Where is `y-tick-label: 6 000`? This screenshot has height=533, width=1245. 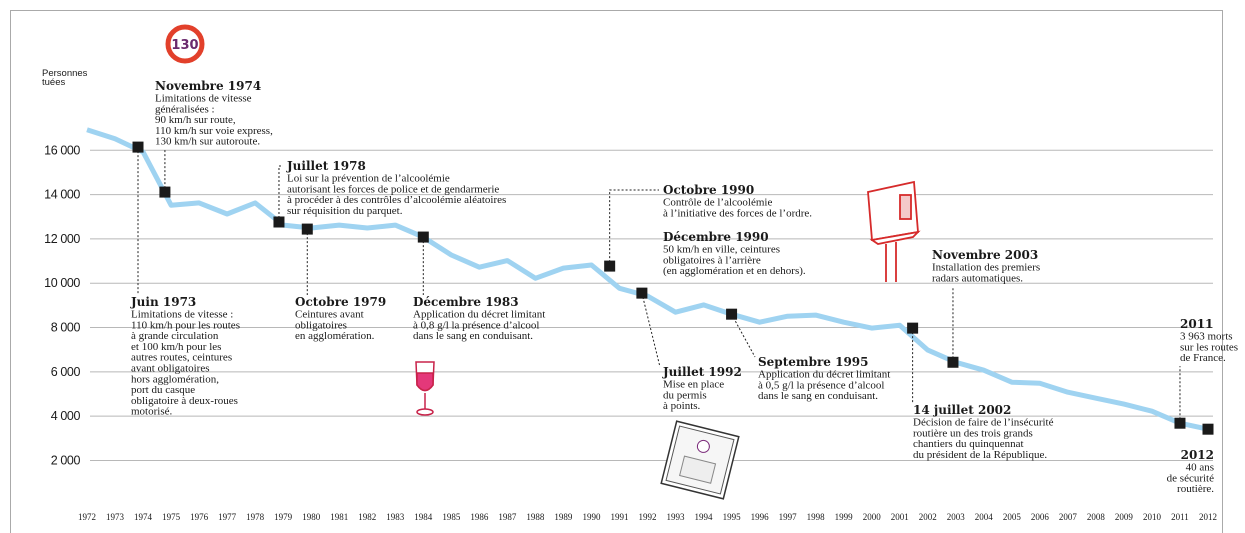
y-tick-label: 6 000 is located at coordinates (66, 372).